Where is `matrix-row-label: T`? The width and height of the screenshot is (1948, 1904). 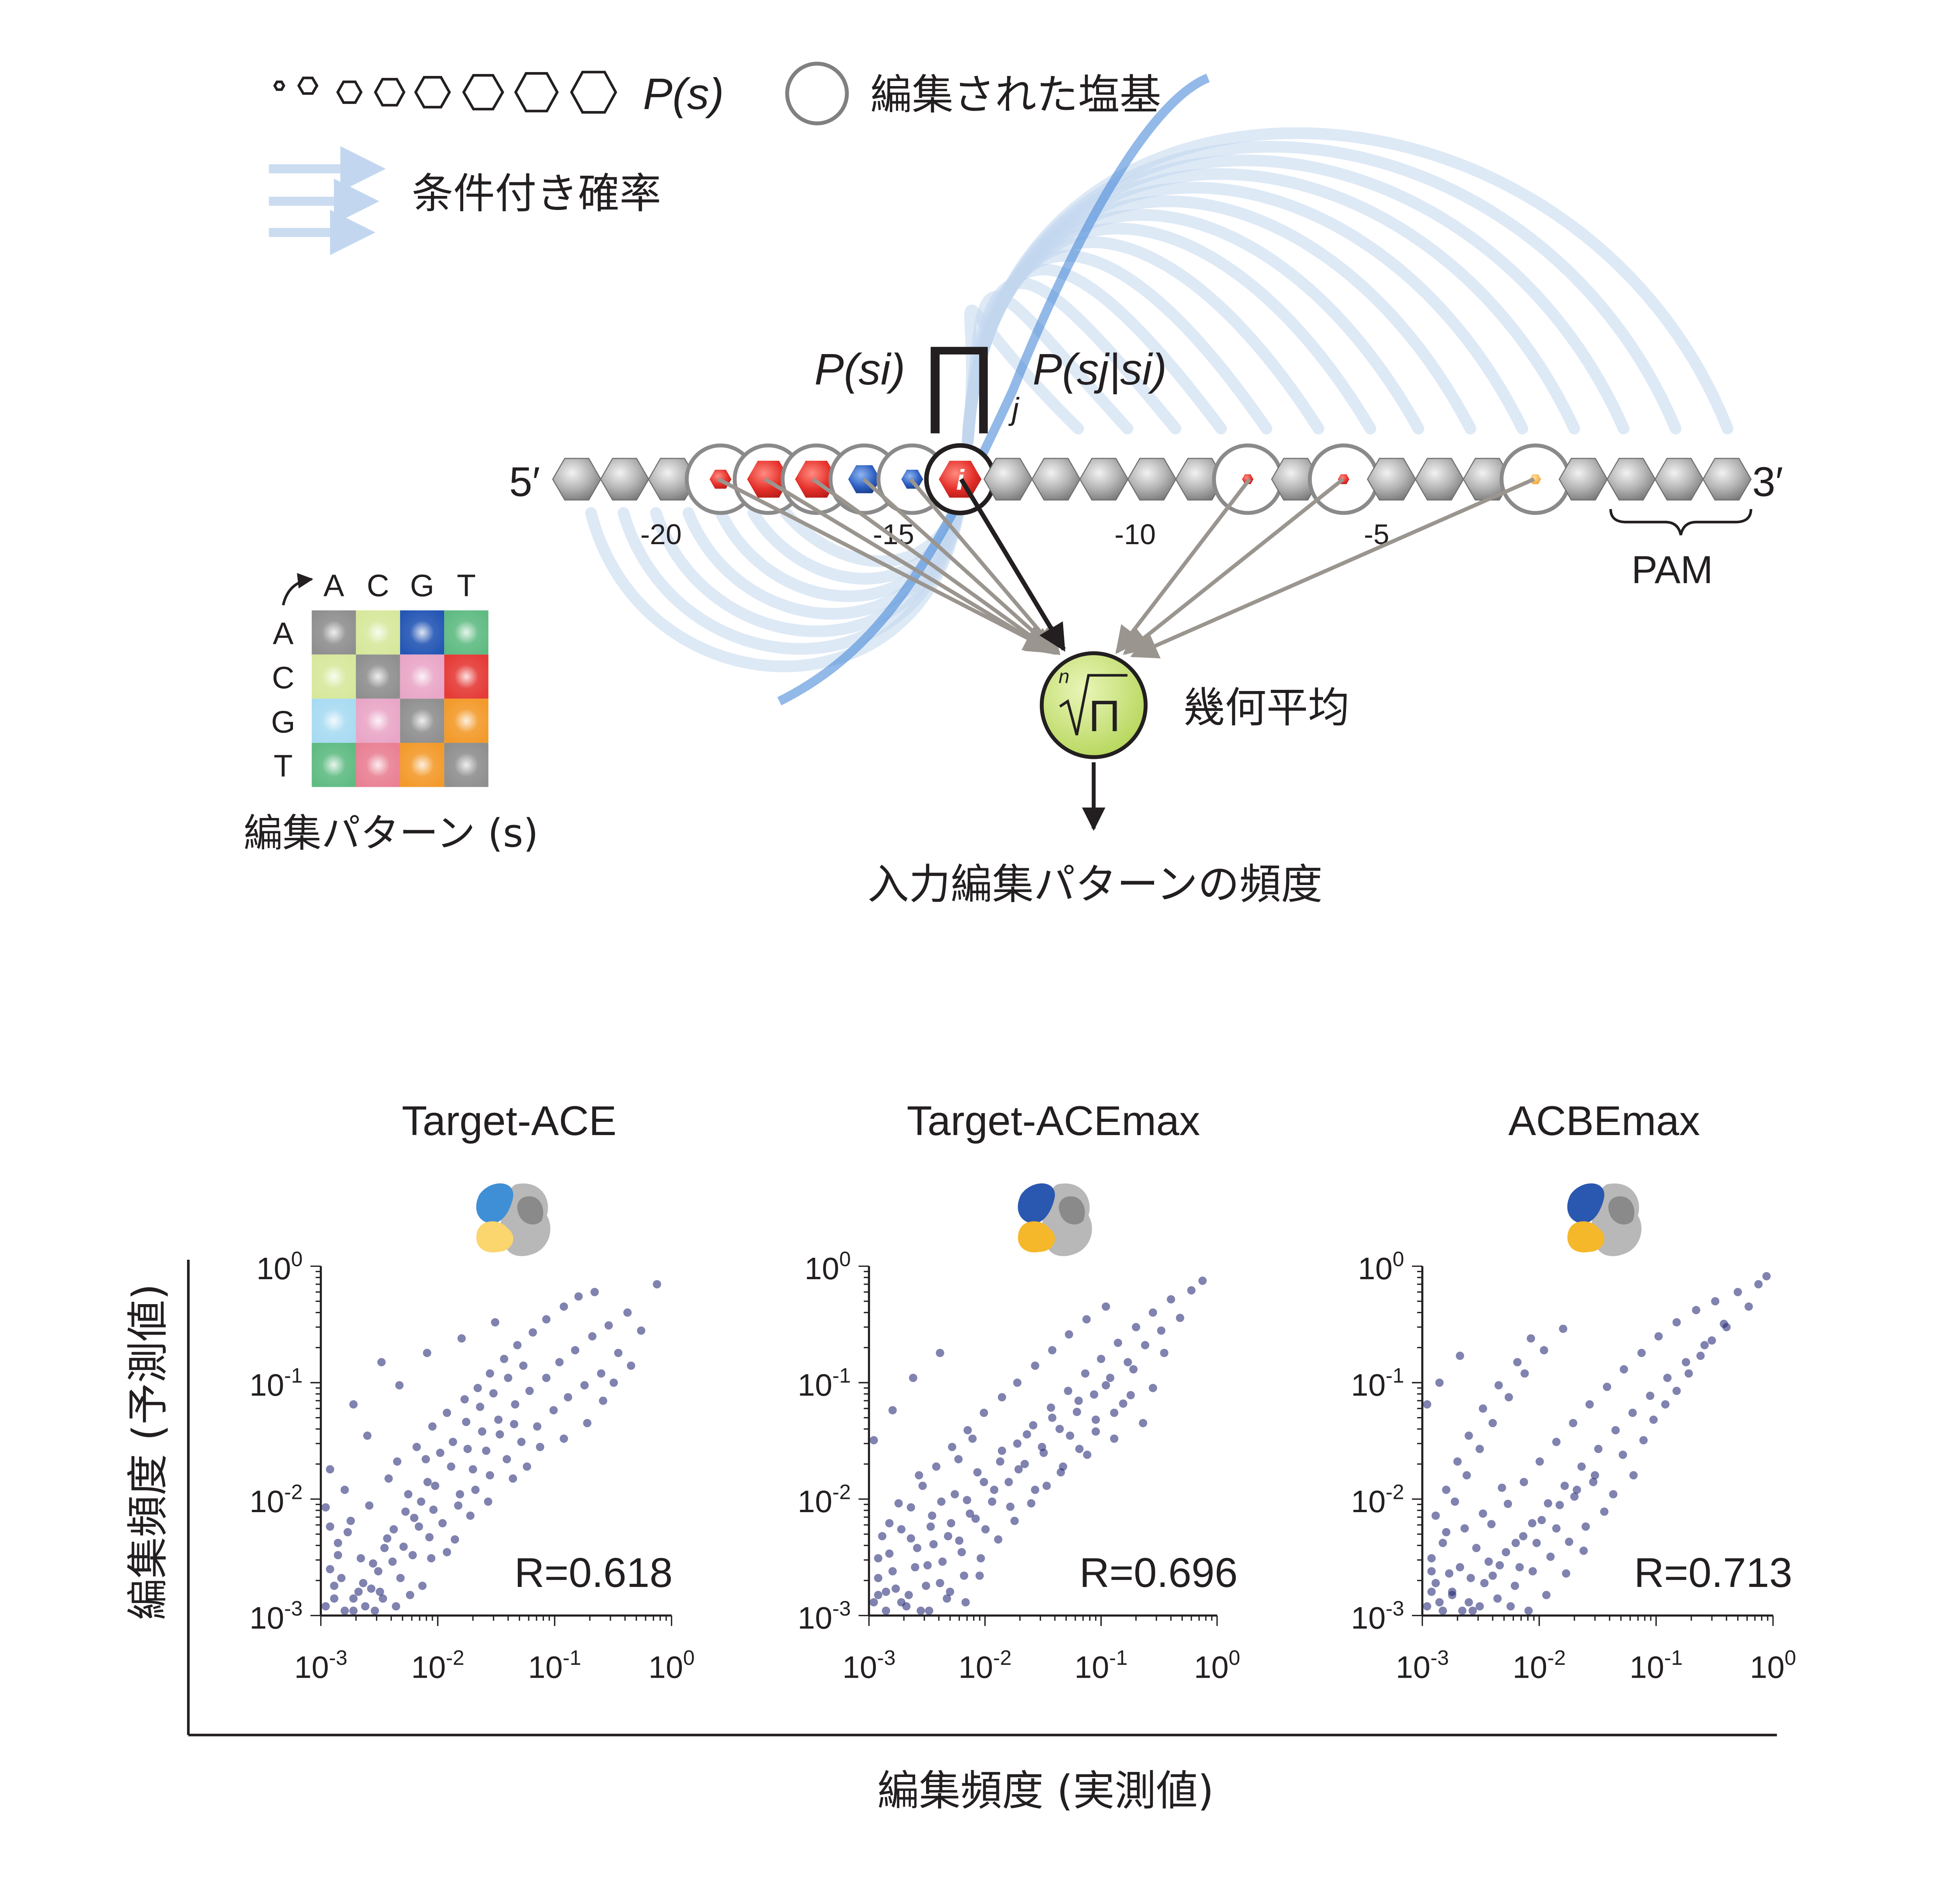
matrix-row-label: T is located at coordinates (283, 766).